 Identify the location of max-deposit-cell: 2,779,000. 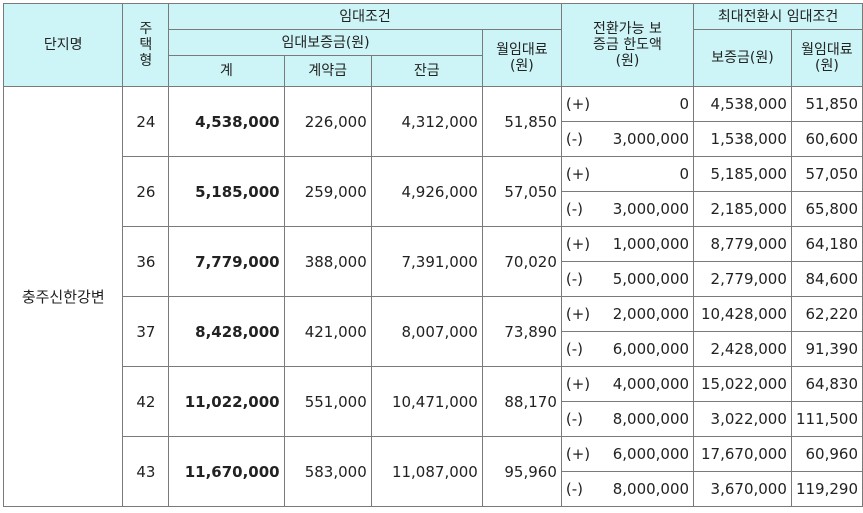
(742, 279).